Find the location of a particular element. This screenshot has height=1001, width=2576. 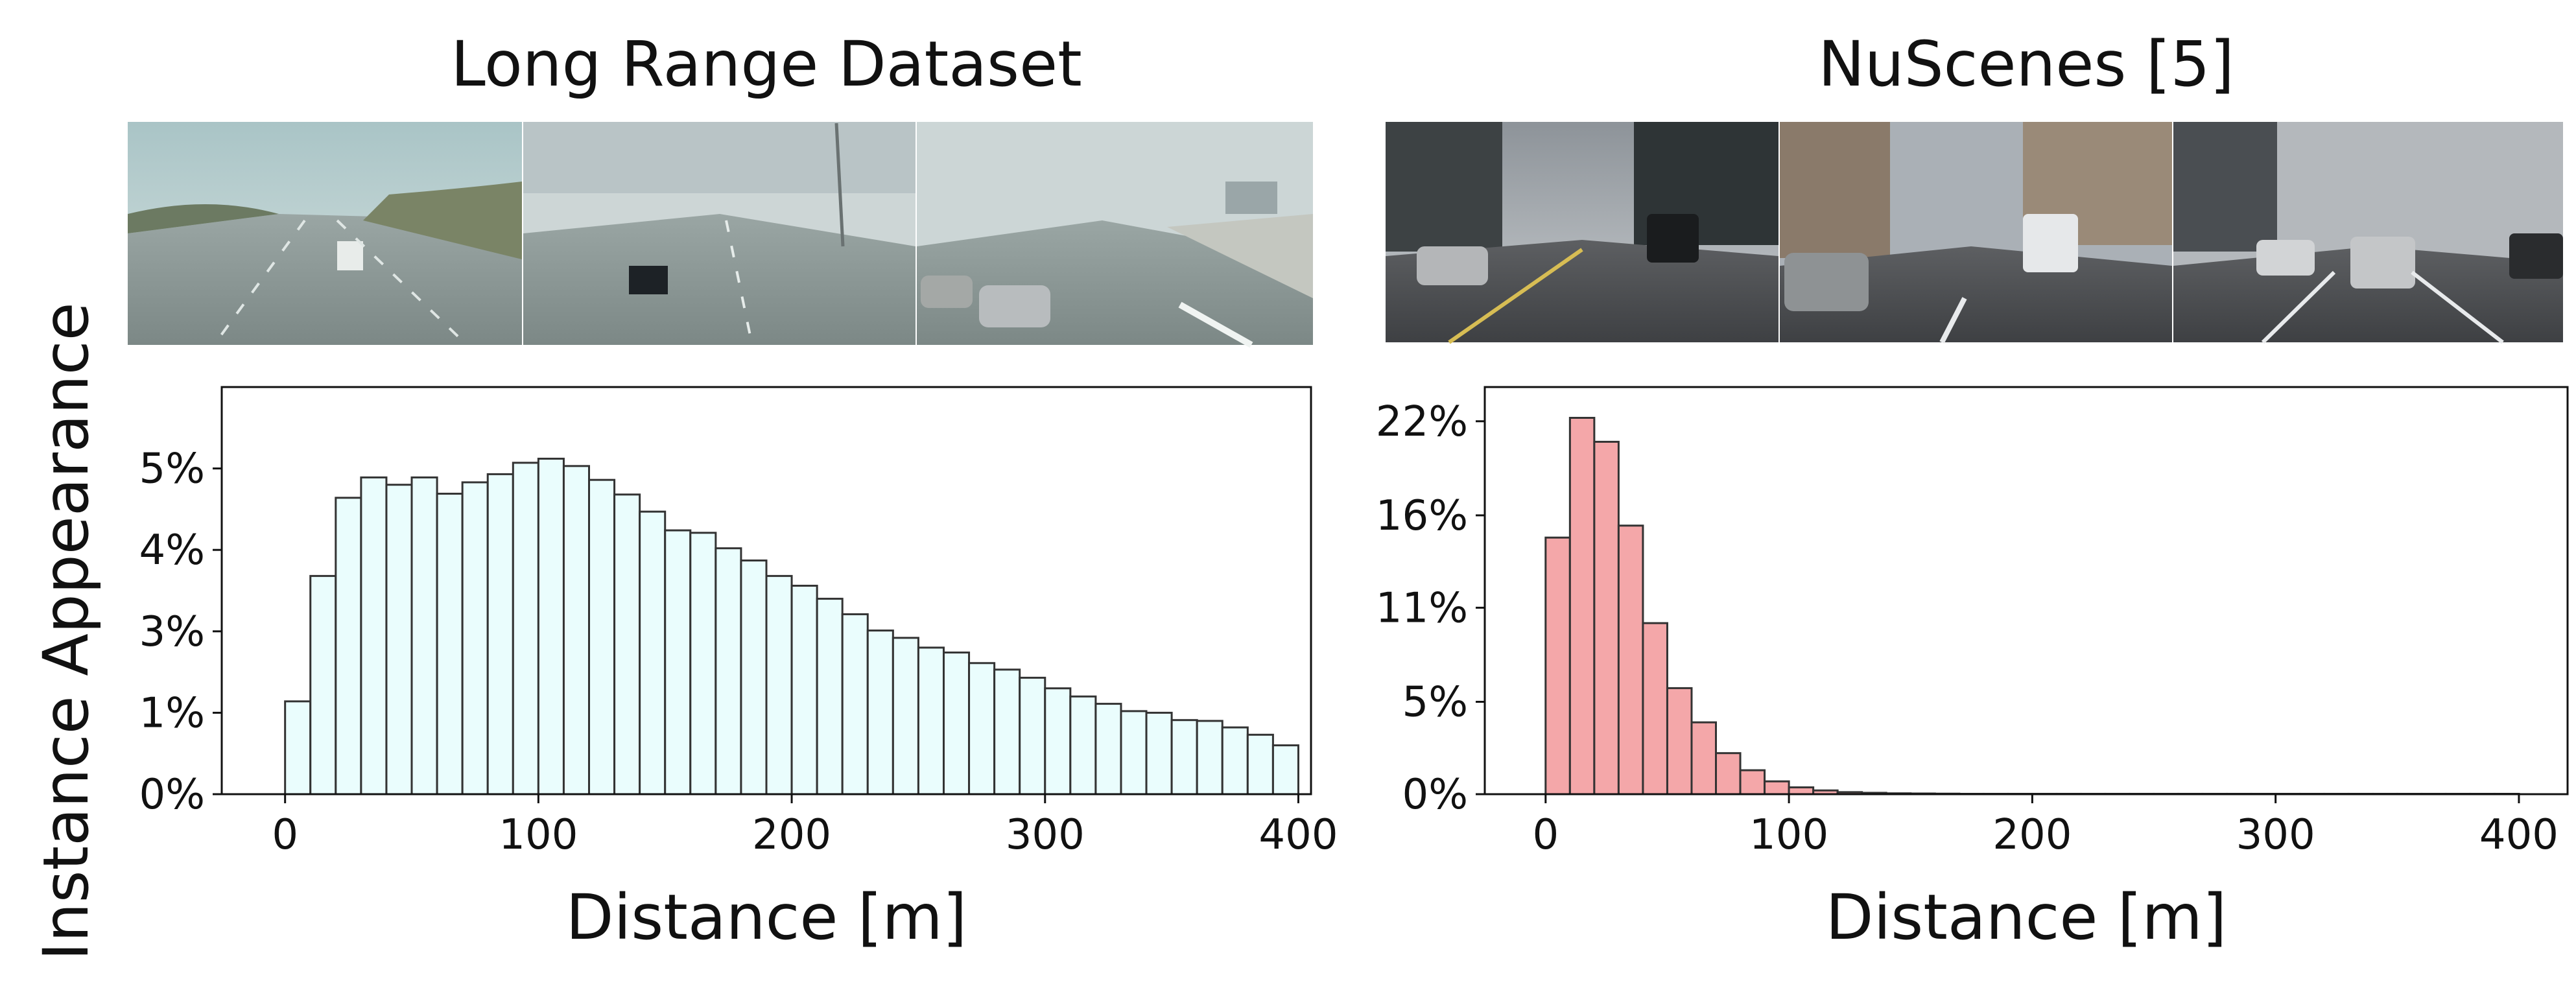

y-tick-label: 1% is located at coordinates (172, 713).